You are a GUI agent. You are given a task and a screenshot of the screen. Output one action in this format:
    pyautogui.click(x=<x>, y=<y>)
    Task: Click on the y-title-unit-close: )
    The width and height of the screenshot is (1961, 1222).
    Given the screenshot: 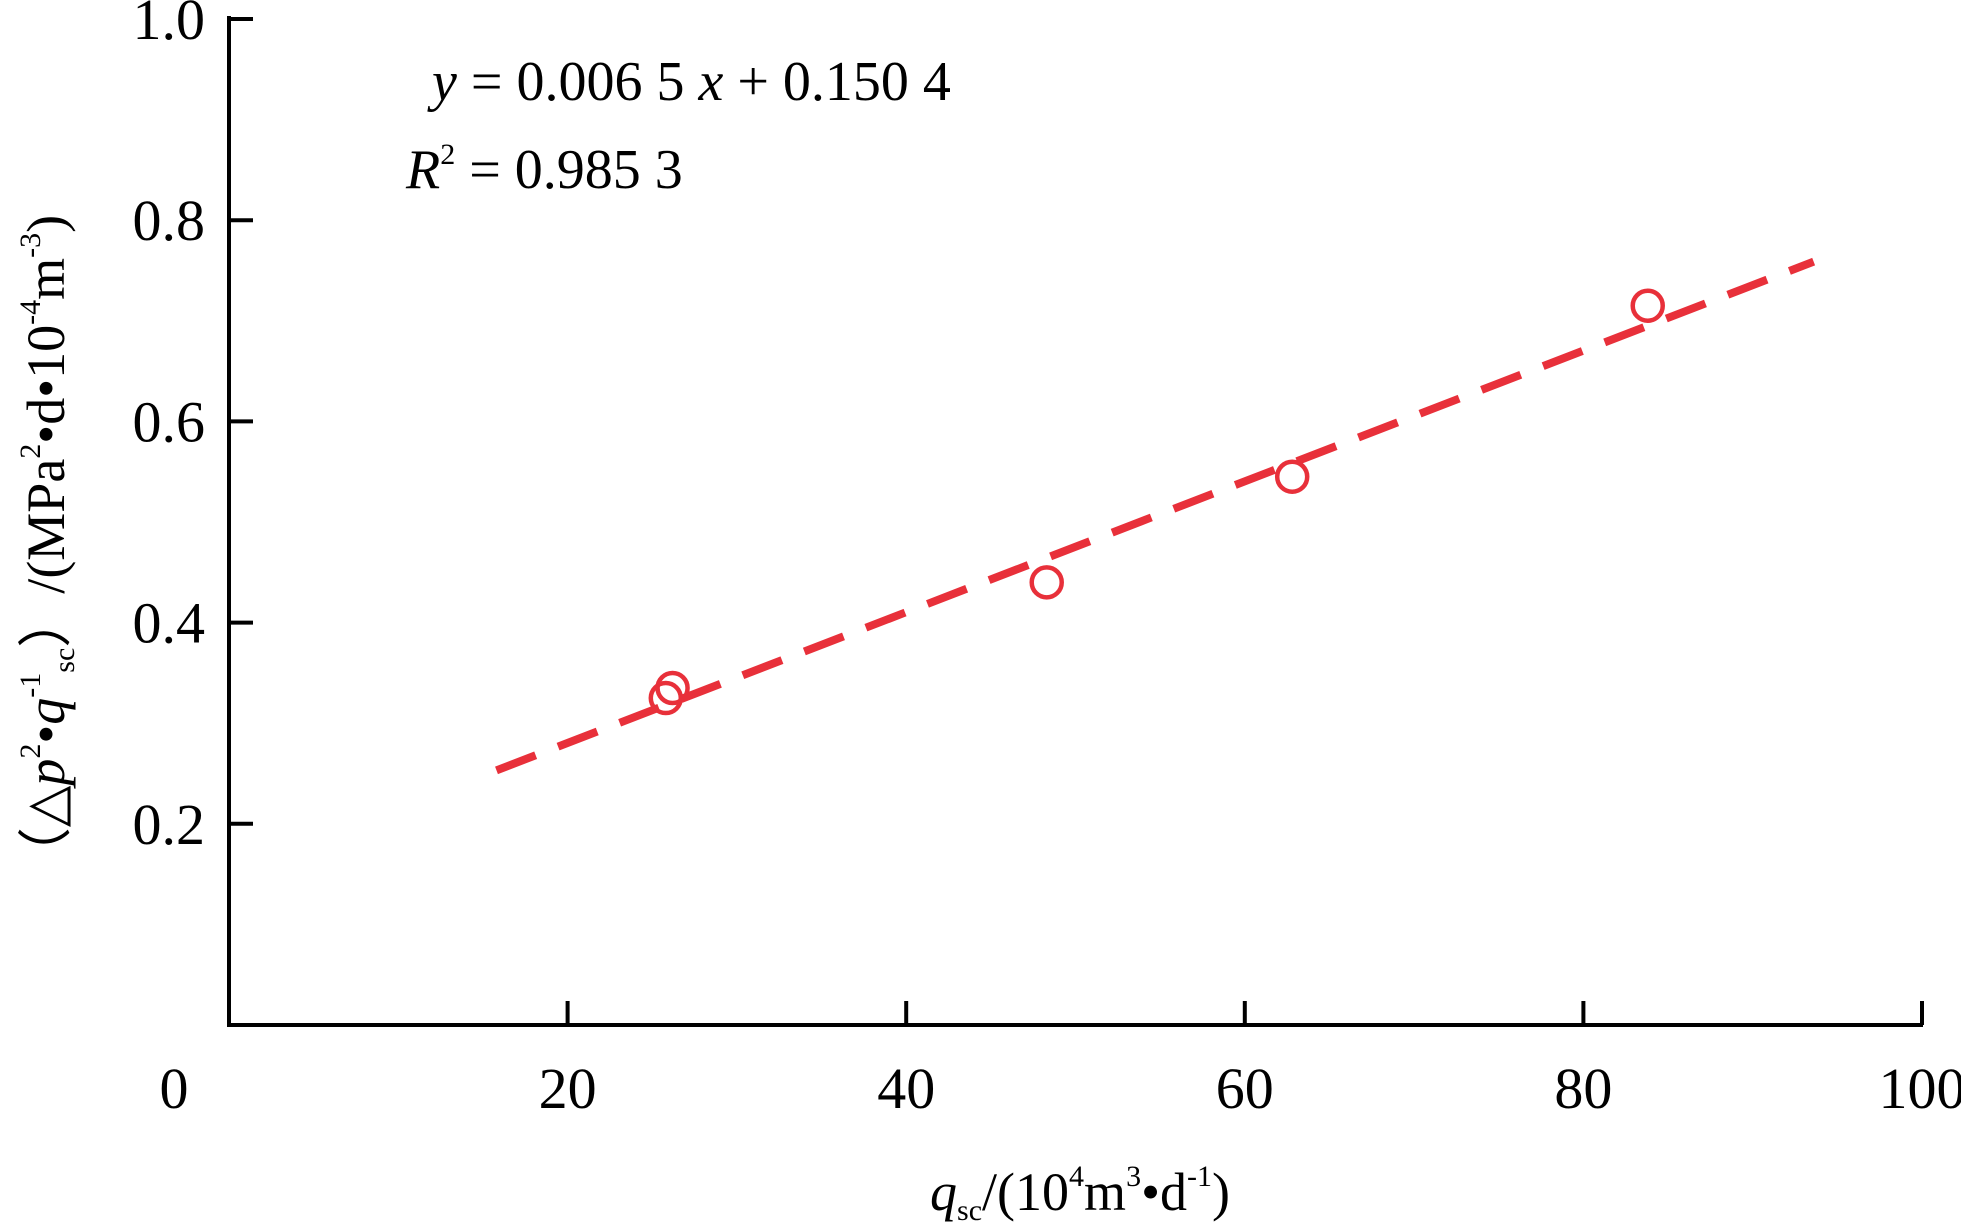 What is the action you would take?
    pyautogui.click(x=46, y=224)
    